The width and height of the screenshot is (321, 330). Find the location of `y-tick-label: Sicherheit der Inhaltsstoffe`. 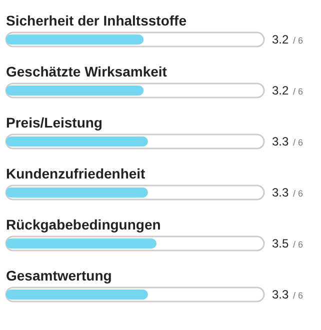

y-tick-label: Sicherheit der Inhaltsstoffe is located at coordinates (96, 20).